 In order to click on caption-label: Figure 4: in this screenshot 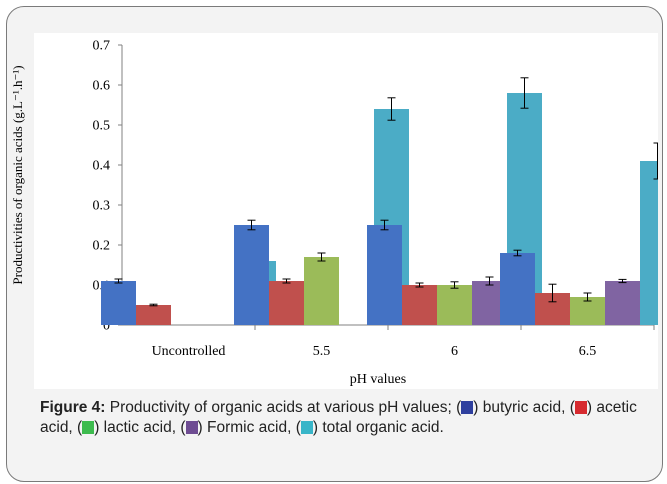, I will do `click(73, 407)`.